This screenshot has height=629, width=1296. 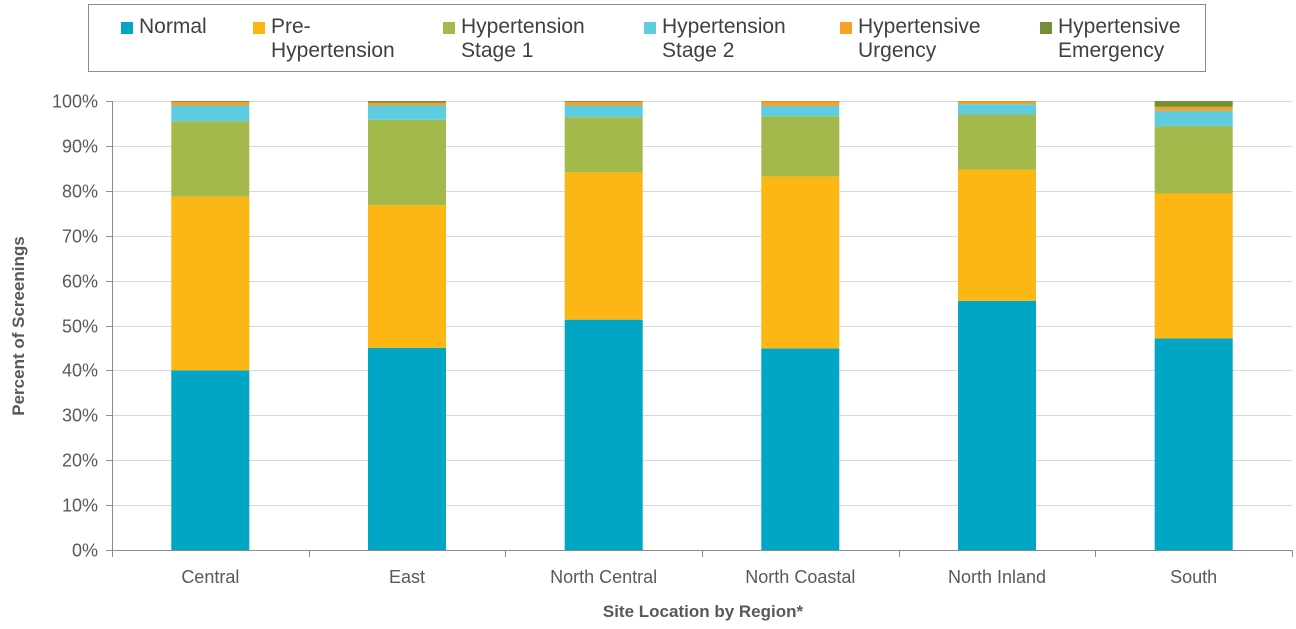 I want to click on x-tick-label: North Coastal, so click(x=800, y=577).